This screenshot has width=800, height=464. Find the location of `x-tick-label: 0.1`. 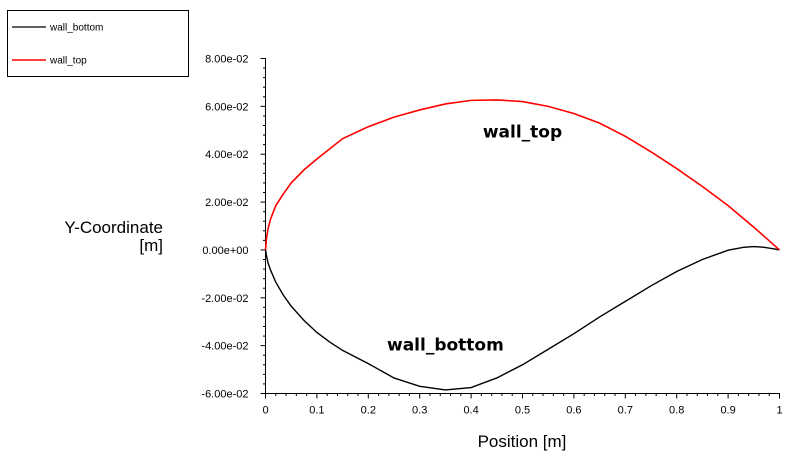

x-tick-label: 0.1 is located at coordinates (316, 411).